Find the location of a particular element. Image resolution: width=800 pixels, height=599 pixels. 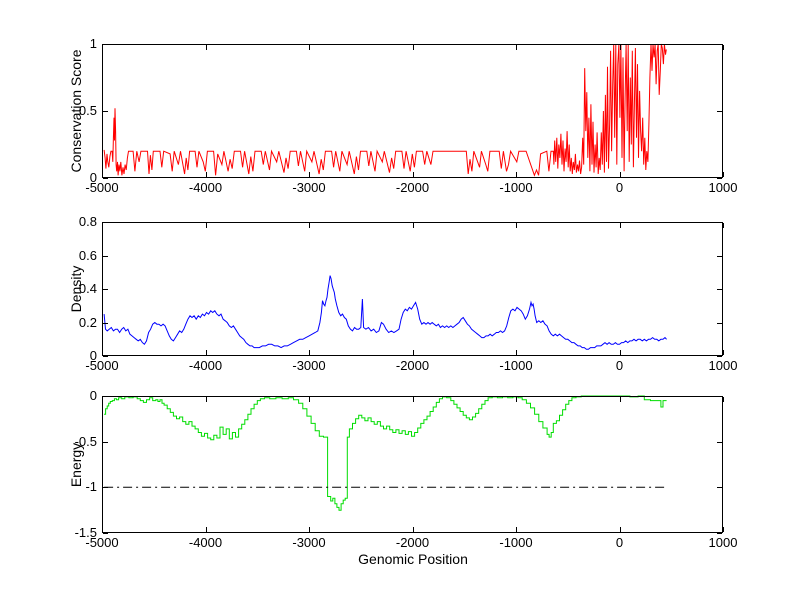

middle-ytick-label: 0.8 is located at coordinates (87, 221).